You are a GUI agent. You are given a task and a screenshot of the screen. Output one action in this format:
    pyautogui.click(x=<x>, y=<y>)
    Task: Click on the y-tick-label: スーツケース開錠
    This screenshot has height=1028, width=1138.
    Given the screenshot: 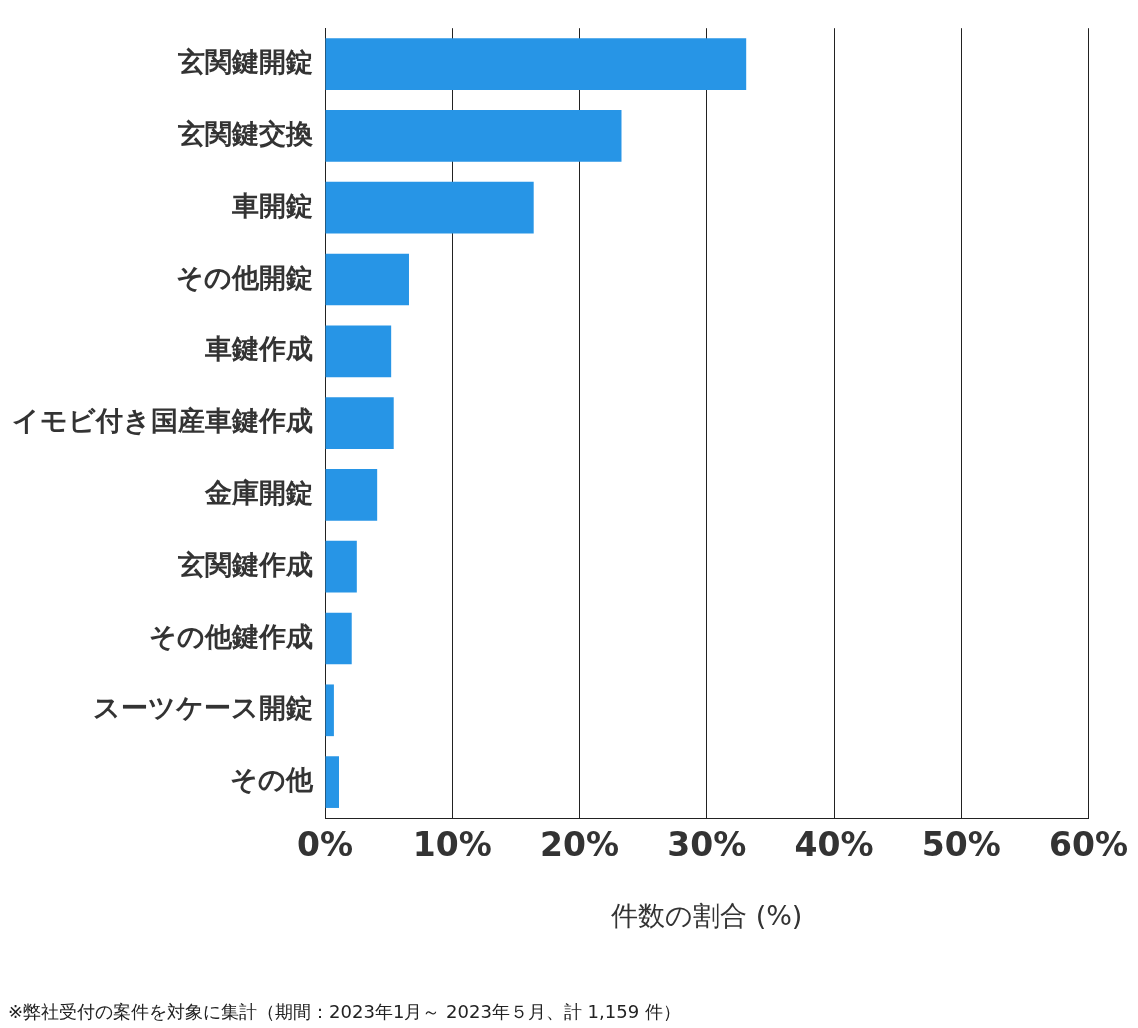 What is the action you would take?
    pyautogui.click(x=203, y=708)
    